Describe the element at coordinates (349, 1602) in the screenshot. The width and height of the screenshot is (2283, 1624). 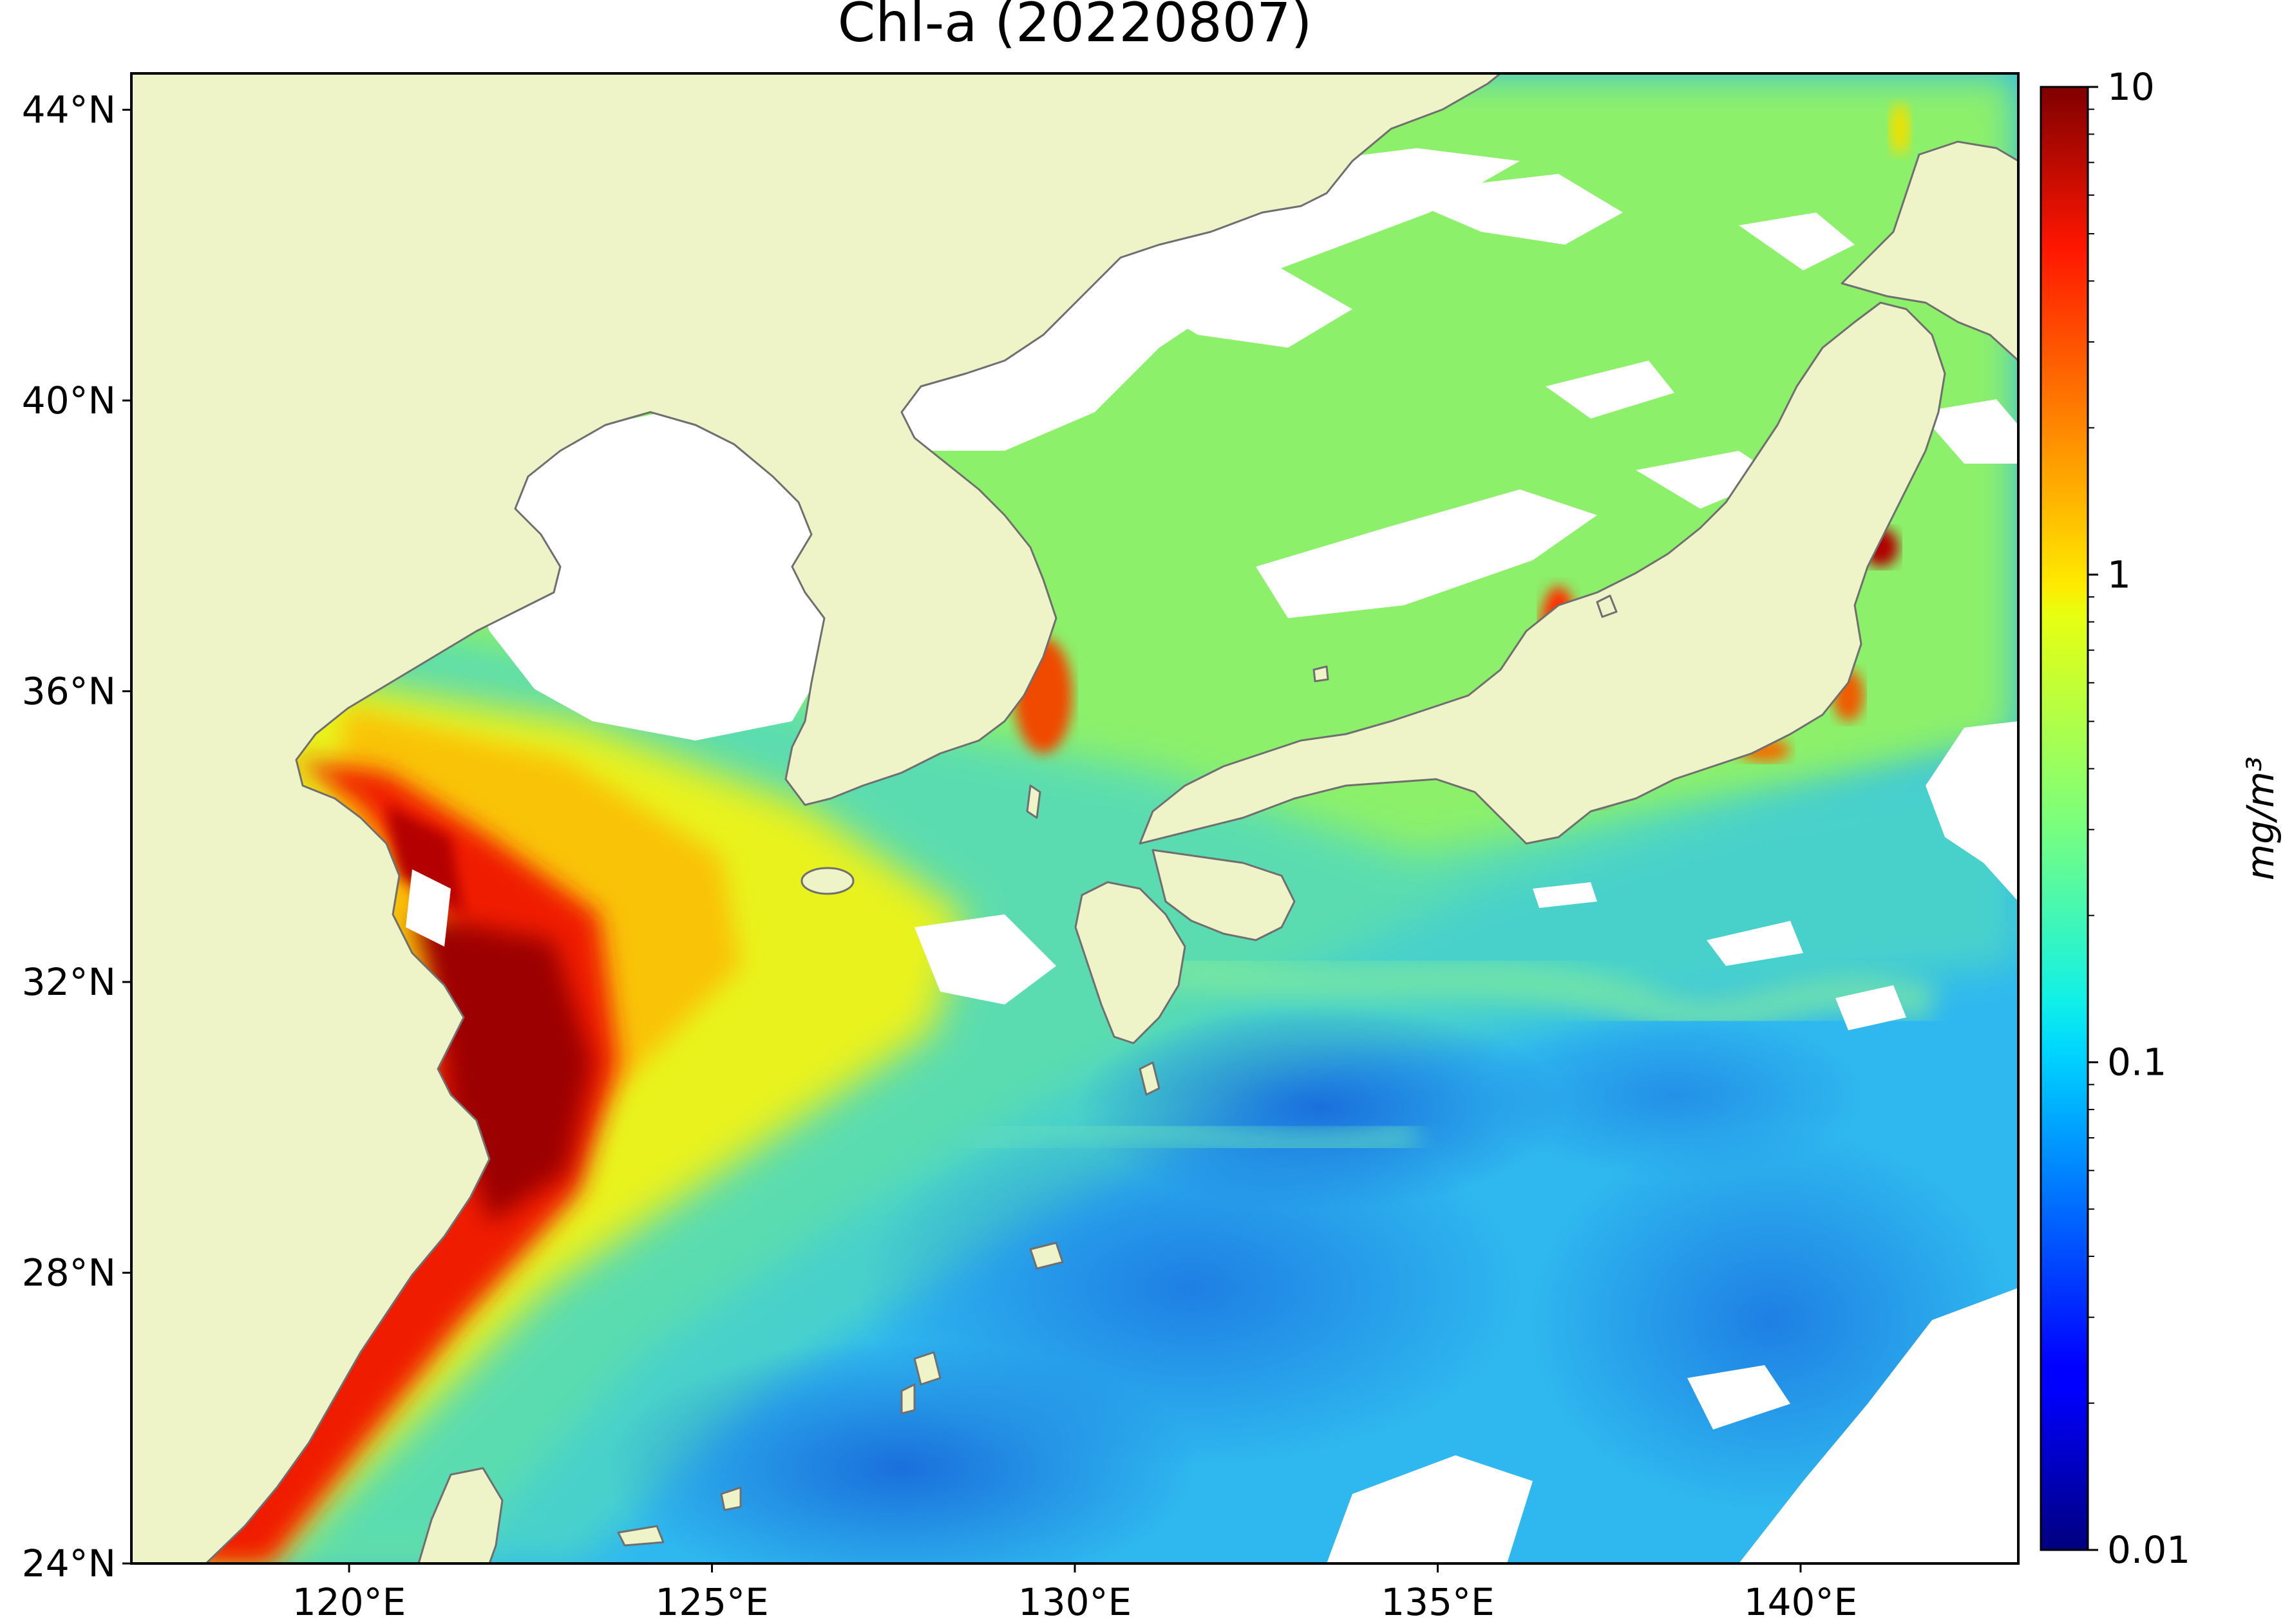
I see `lon-tick-label: 120°E` at that location.